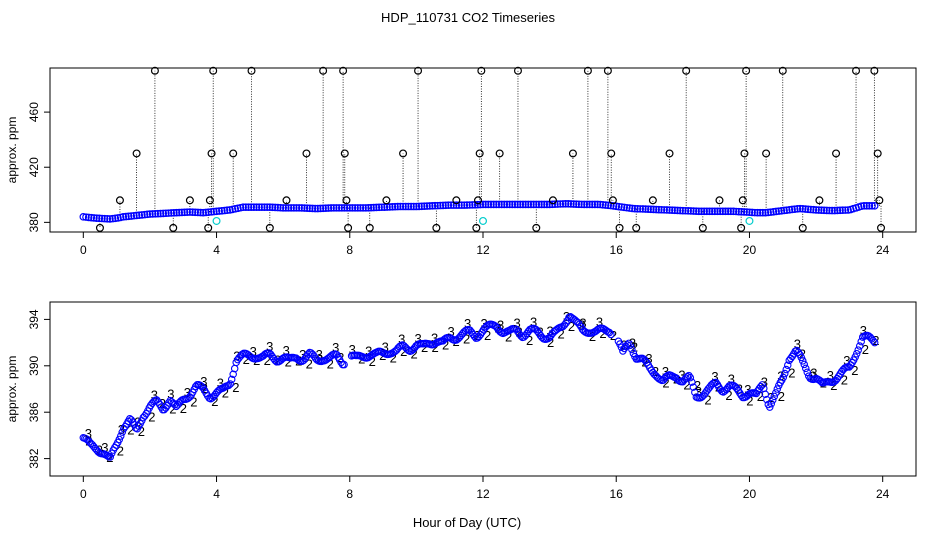 The width and height of the screenshot is (936, 540). What do you see at coordinates (34, 319) in the screenshot?
I see `y-tick-label: 394` at bounding box center [34, 319].